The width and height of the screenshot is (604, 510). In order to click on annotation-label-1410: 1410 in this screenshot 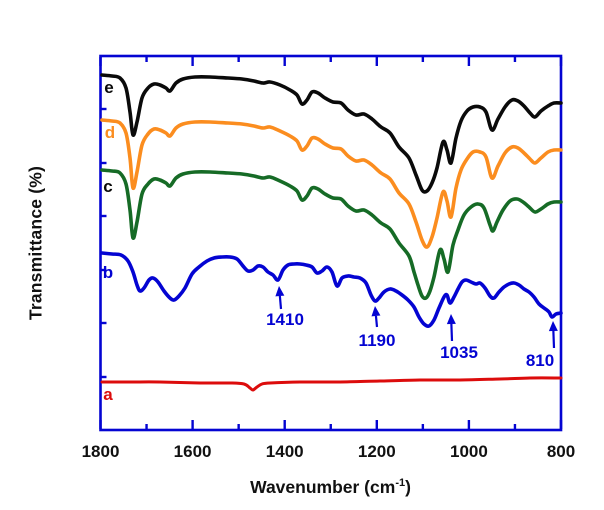, I will do `click(285, 319)`.